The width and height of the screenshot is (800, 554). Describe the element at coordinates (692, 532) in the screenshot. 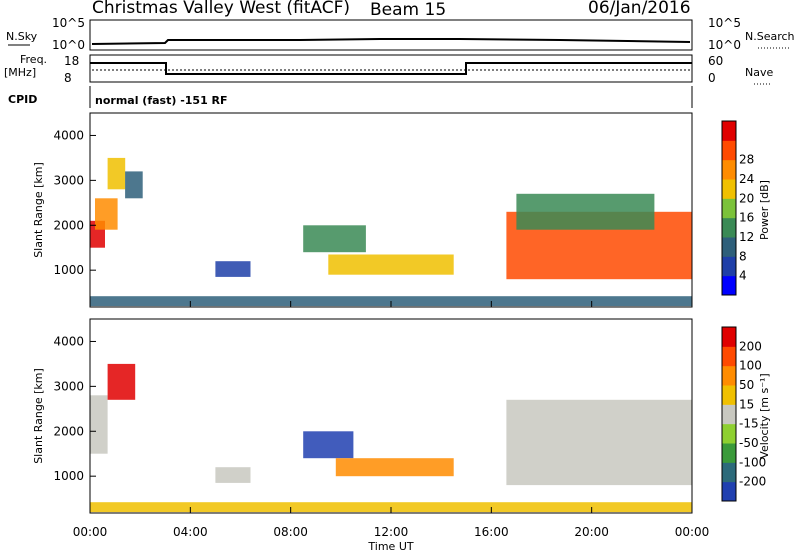

I see `xtick-label-6: 00:00` at that location.